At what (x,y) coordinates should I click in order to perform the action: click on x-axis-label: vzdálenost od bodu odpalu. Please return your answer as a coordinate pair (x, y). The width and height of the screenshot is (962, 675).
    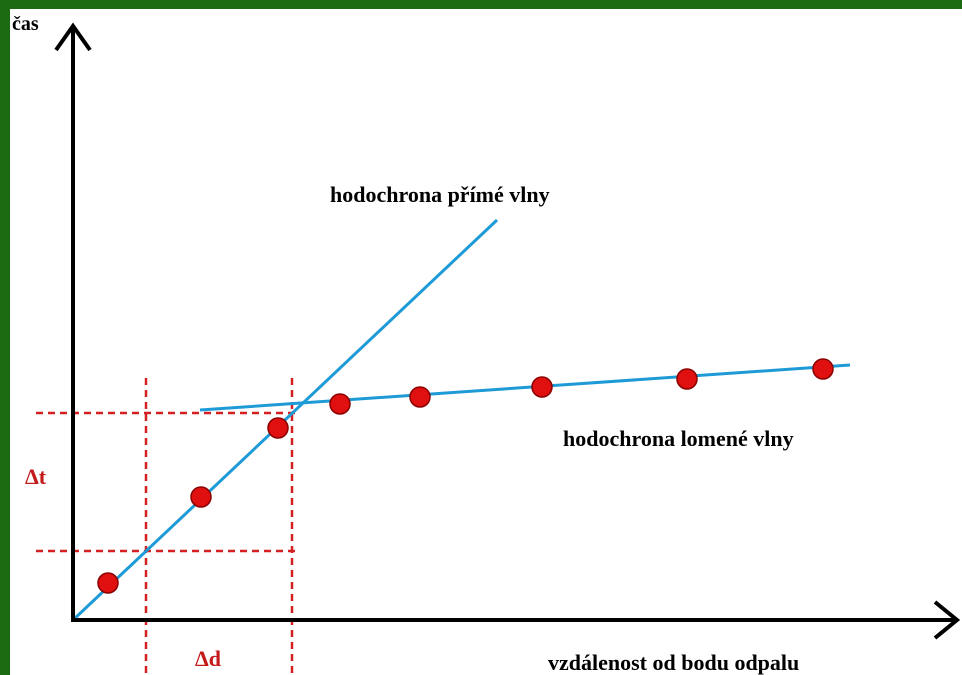
    Looking at the image, I should click on (673, 662).